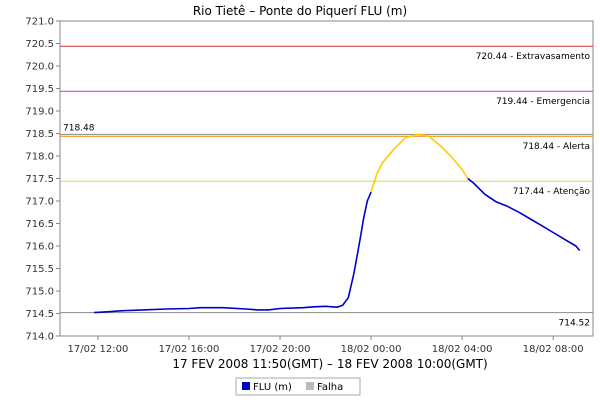 This screenshot has width=600, height=400. I want to click on y-tick-label: 719.0, so click(39, 112).